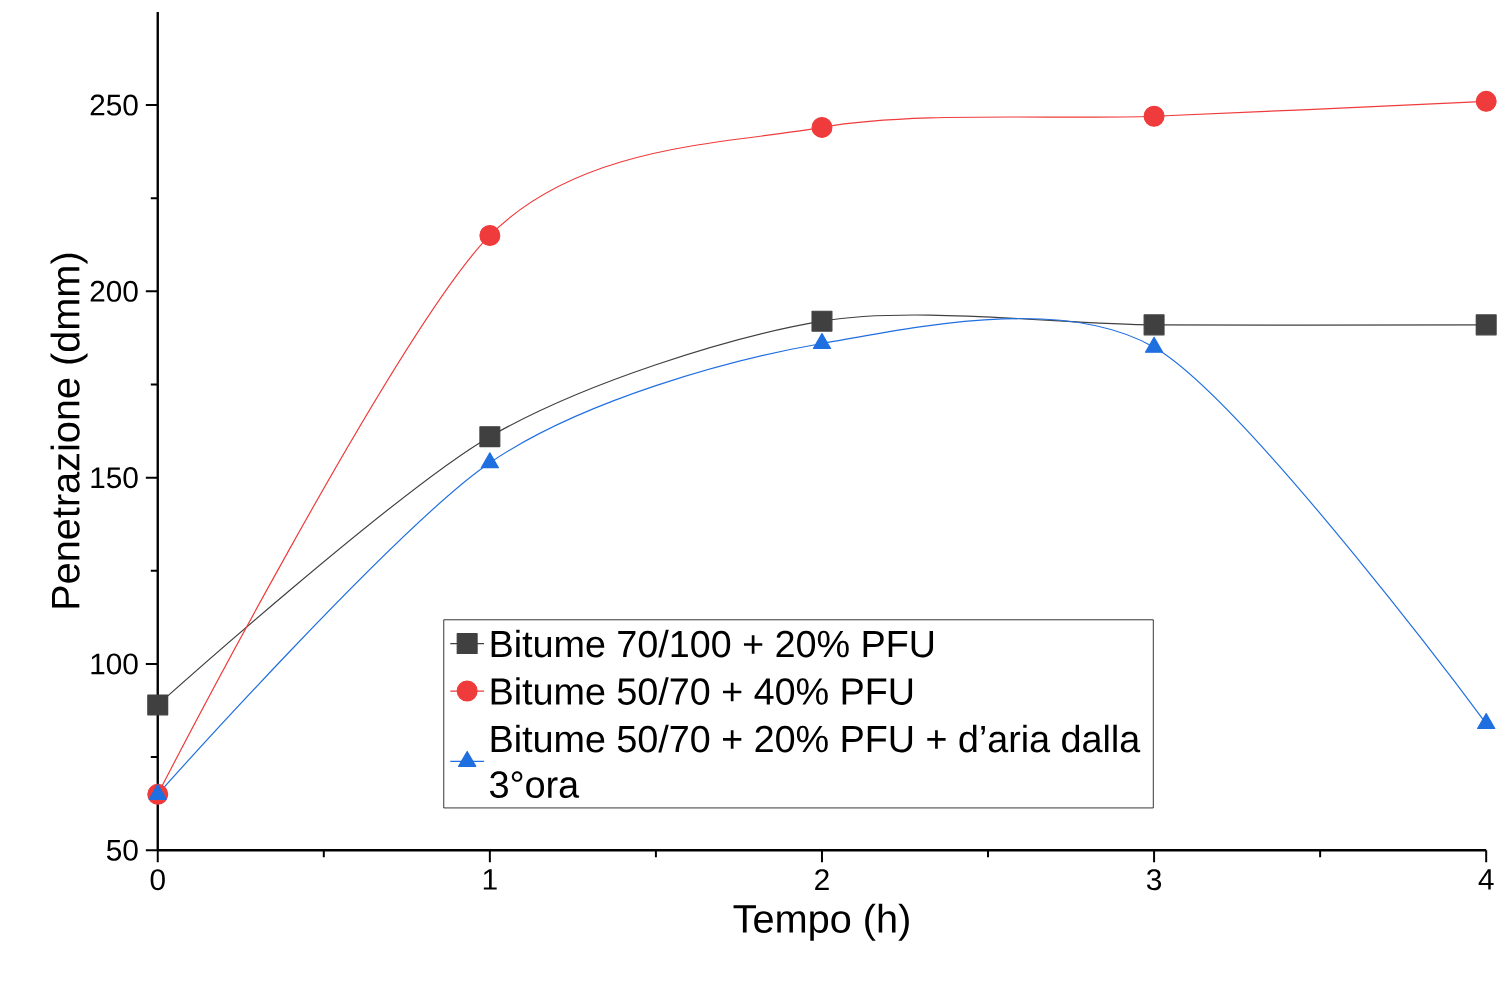 The height and width of the screenshot is (990, 1509). What do you see at coordinates (122, 850) in the screenshot?
I see `y-tick-label: 50` at bounding box center [122, 850].